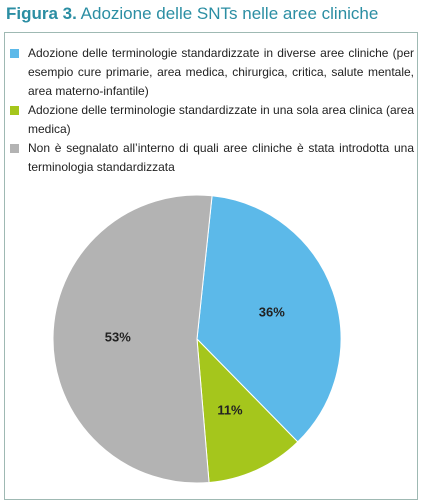 The height and width of the screenshot is (504, 424). I want to click on title-text: Adozione delle SNTs nelle aree cliniche, so click(229, 13).